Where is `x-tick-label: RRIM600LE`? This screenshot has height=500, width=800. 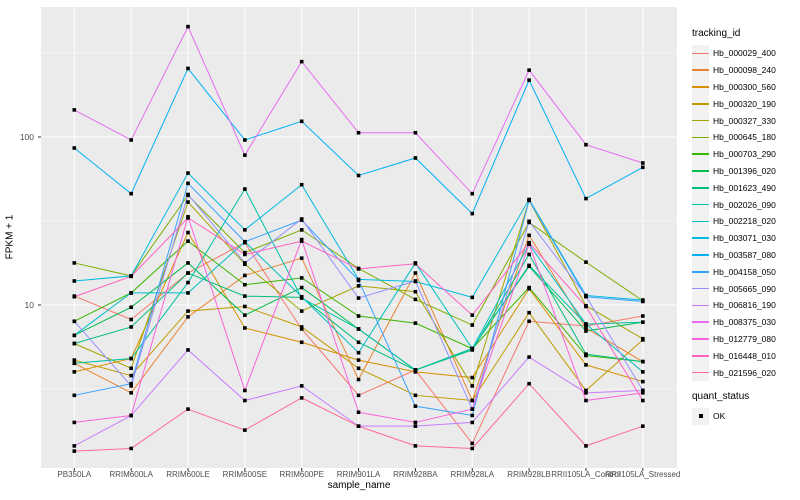
x-tick-label: RRIM600LE is located at coordinates (188, 474).